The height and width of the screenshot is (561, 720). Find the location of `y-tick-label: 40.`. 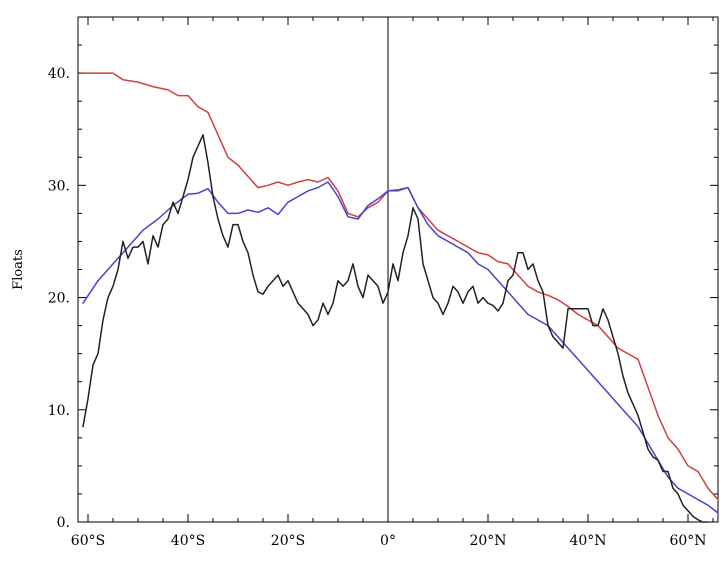

y-tick-label: 40. is located at coordinates (59, 74).